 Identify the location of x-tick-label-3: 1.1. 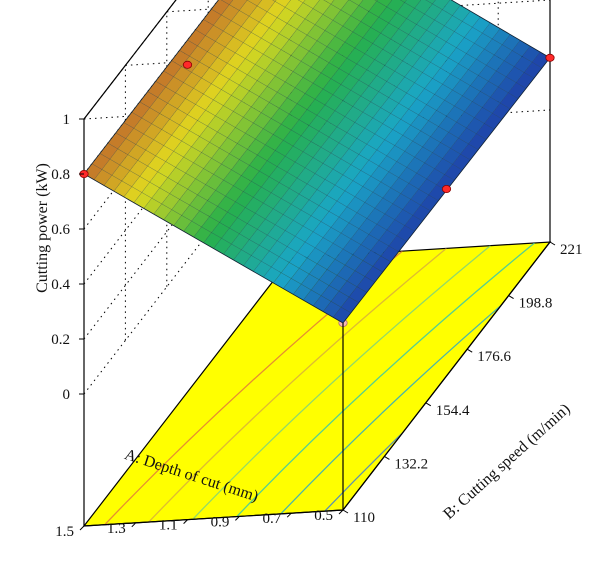
(168, 526).